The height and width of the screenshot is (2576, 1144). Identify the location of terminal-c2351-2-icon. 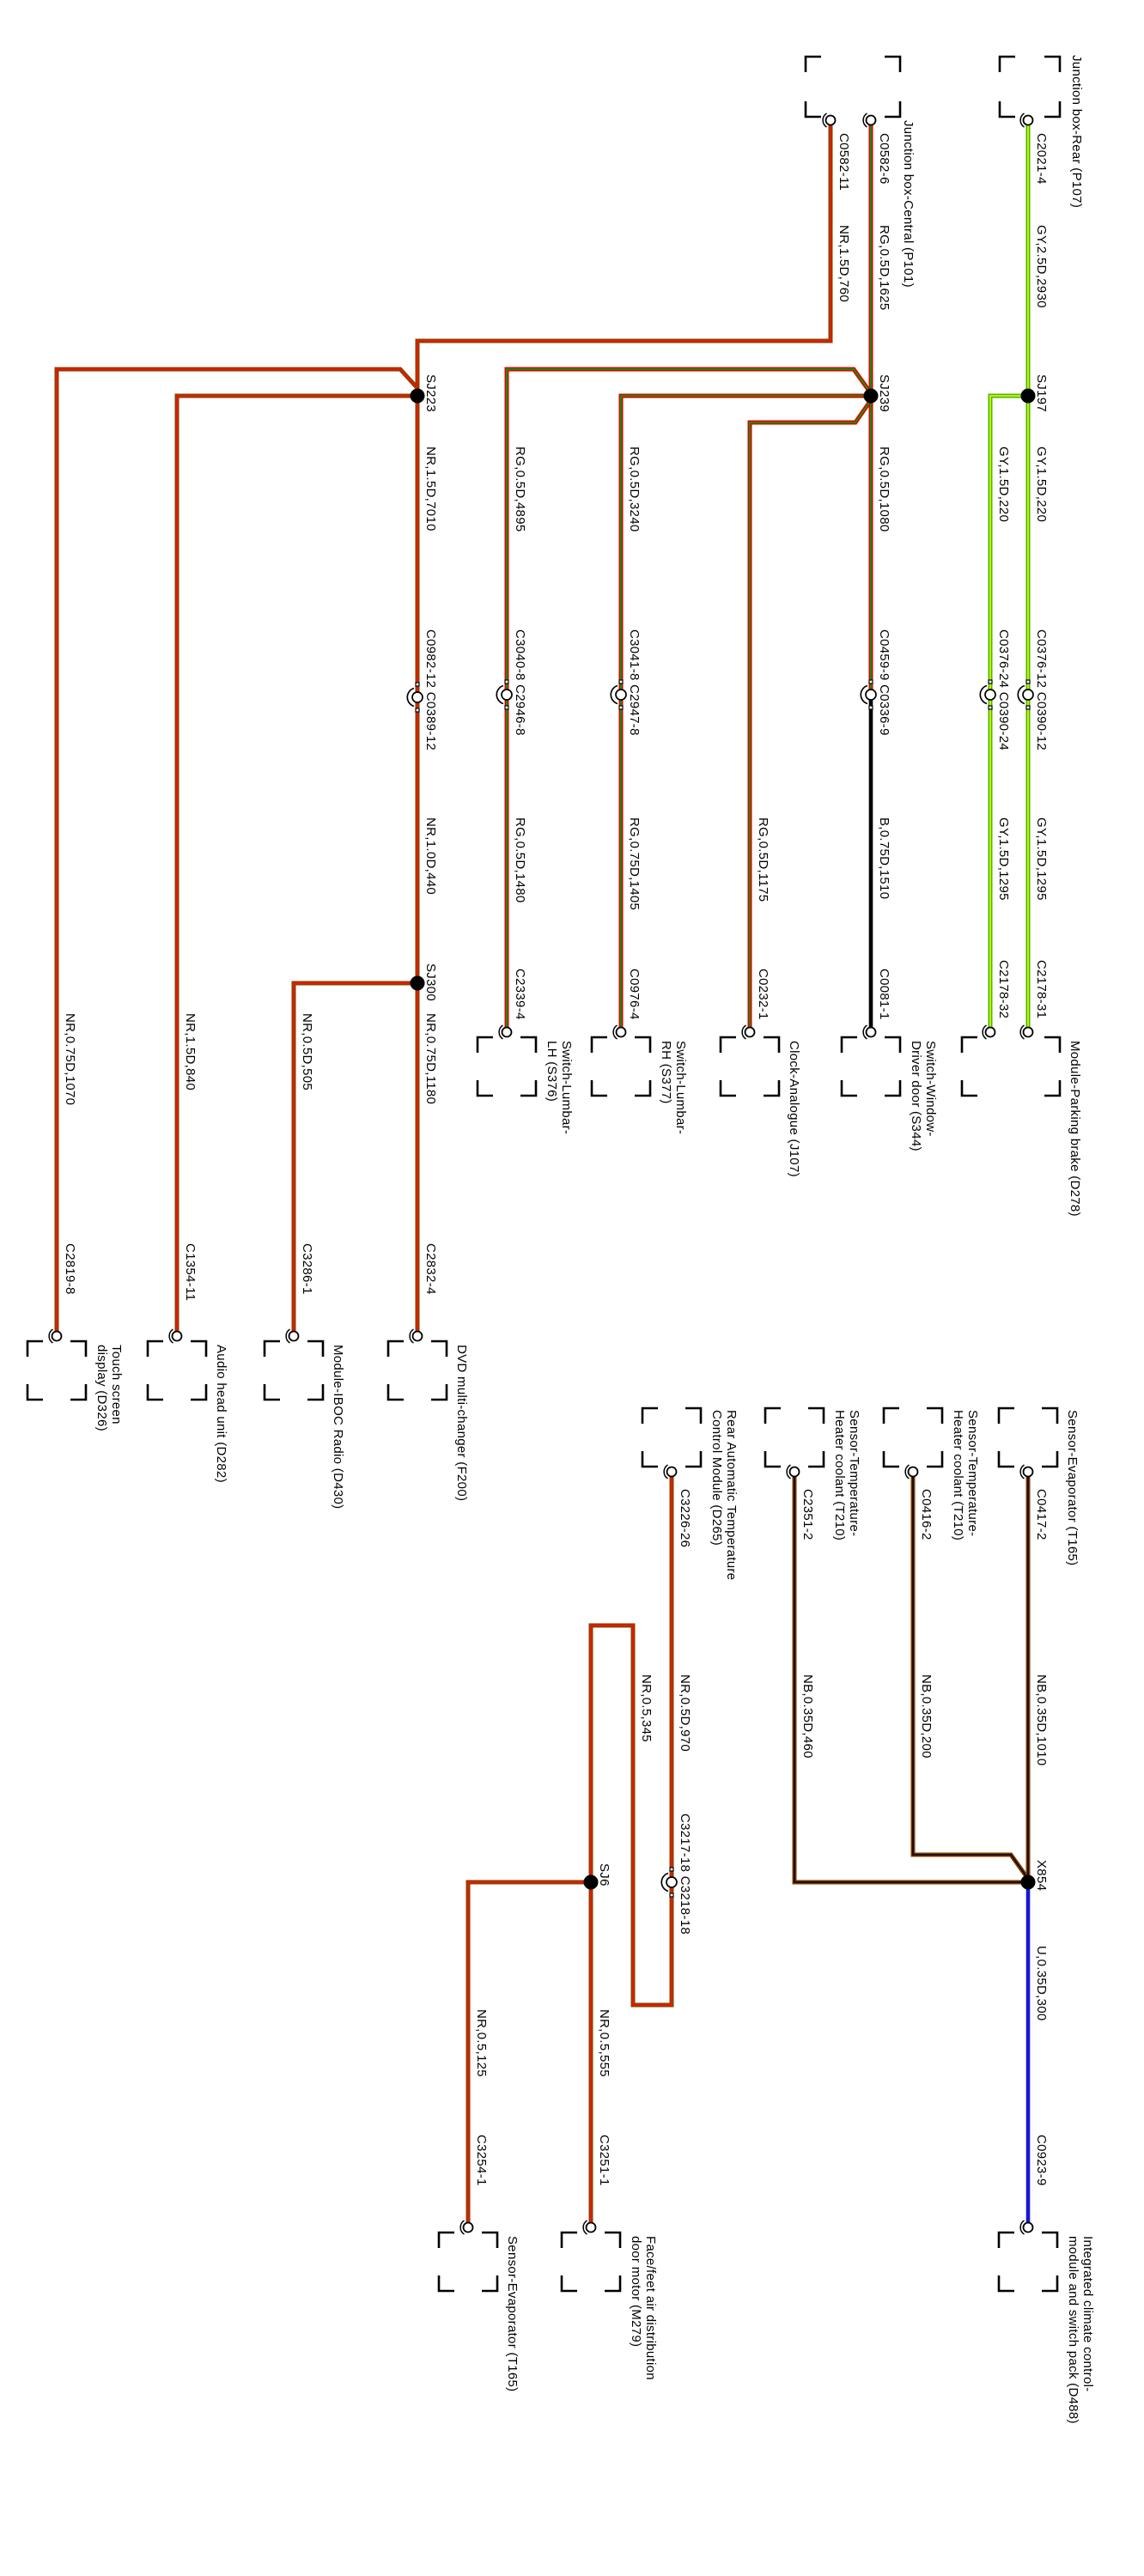
(793, 1471).